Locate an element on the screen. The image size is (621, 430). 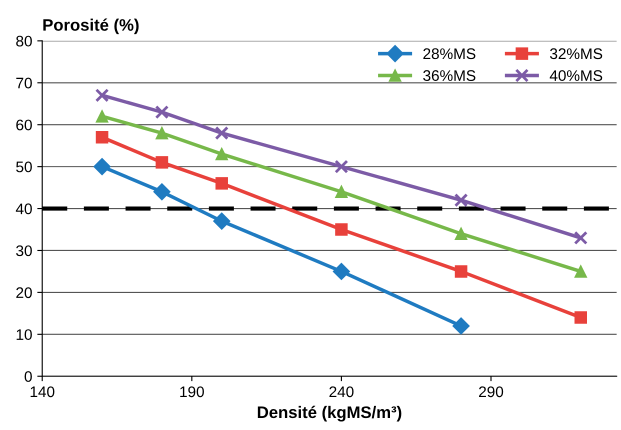
y-tick-label: 10 is located at coordinates (24, 334).